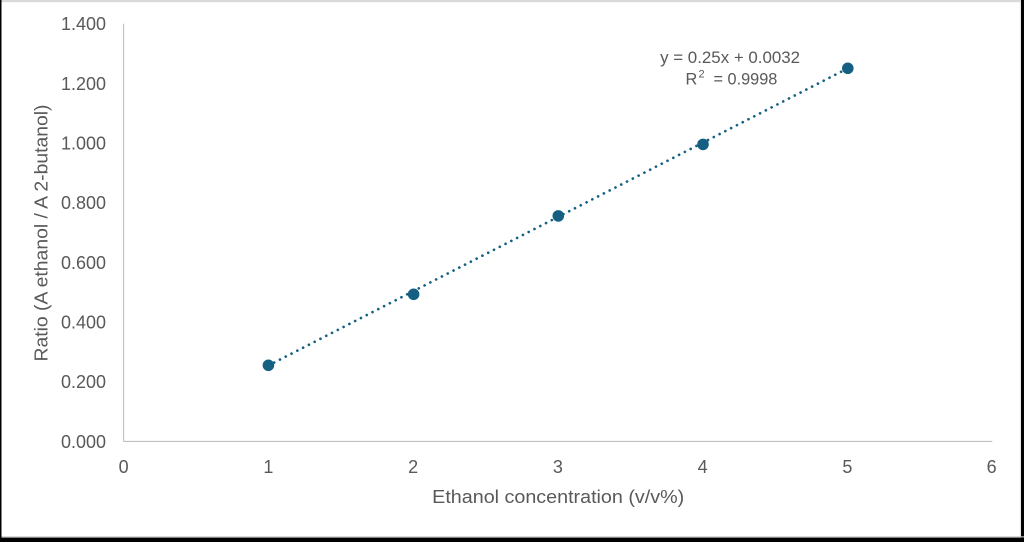 This screenshot has height=542, width=1024. What do you see at coordinates (83, 382) in the screenshot?
I see `svg-text: 0.200` at bounding box center [83, 382].